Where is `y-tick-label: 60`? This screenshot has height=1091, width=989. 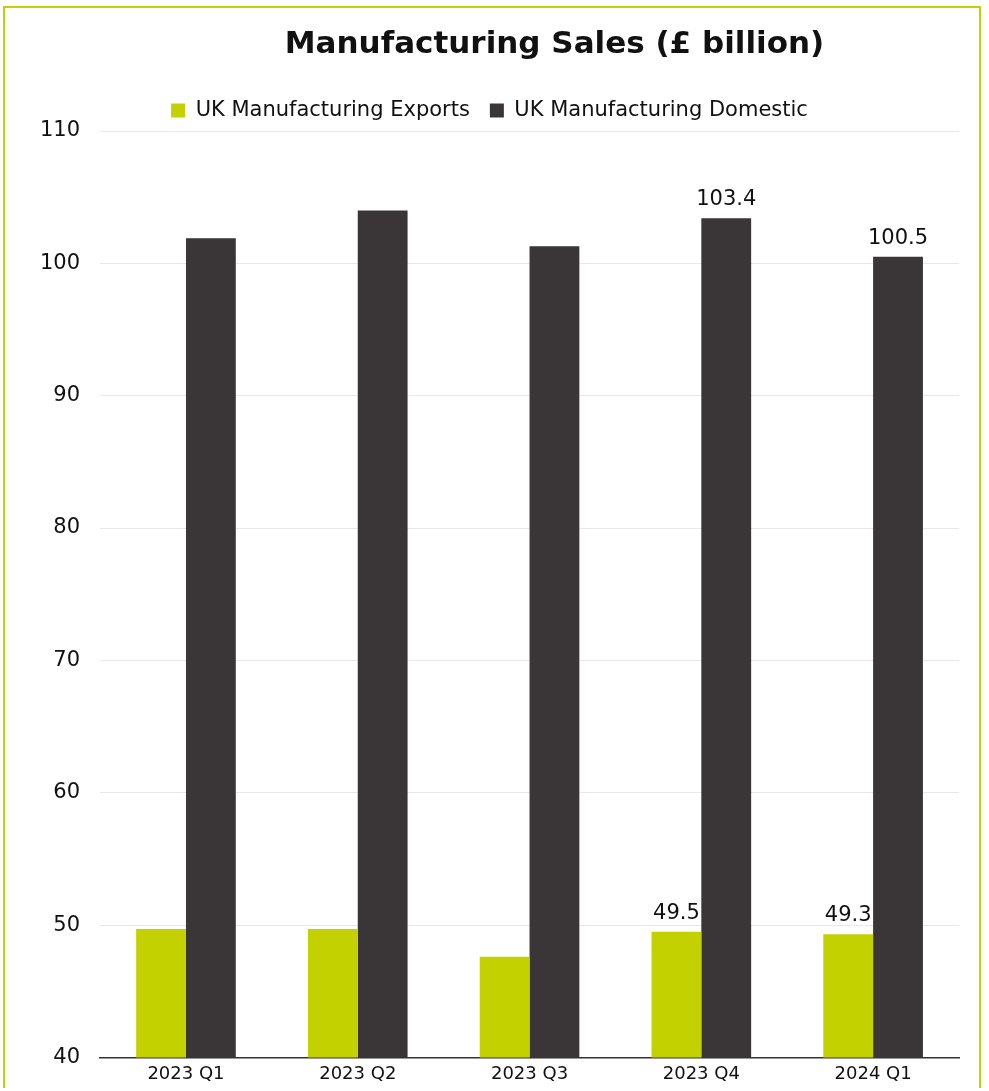
y-tick-label: 60 is located at coordinates (67, 791).